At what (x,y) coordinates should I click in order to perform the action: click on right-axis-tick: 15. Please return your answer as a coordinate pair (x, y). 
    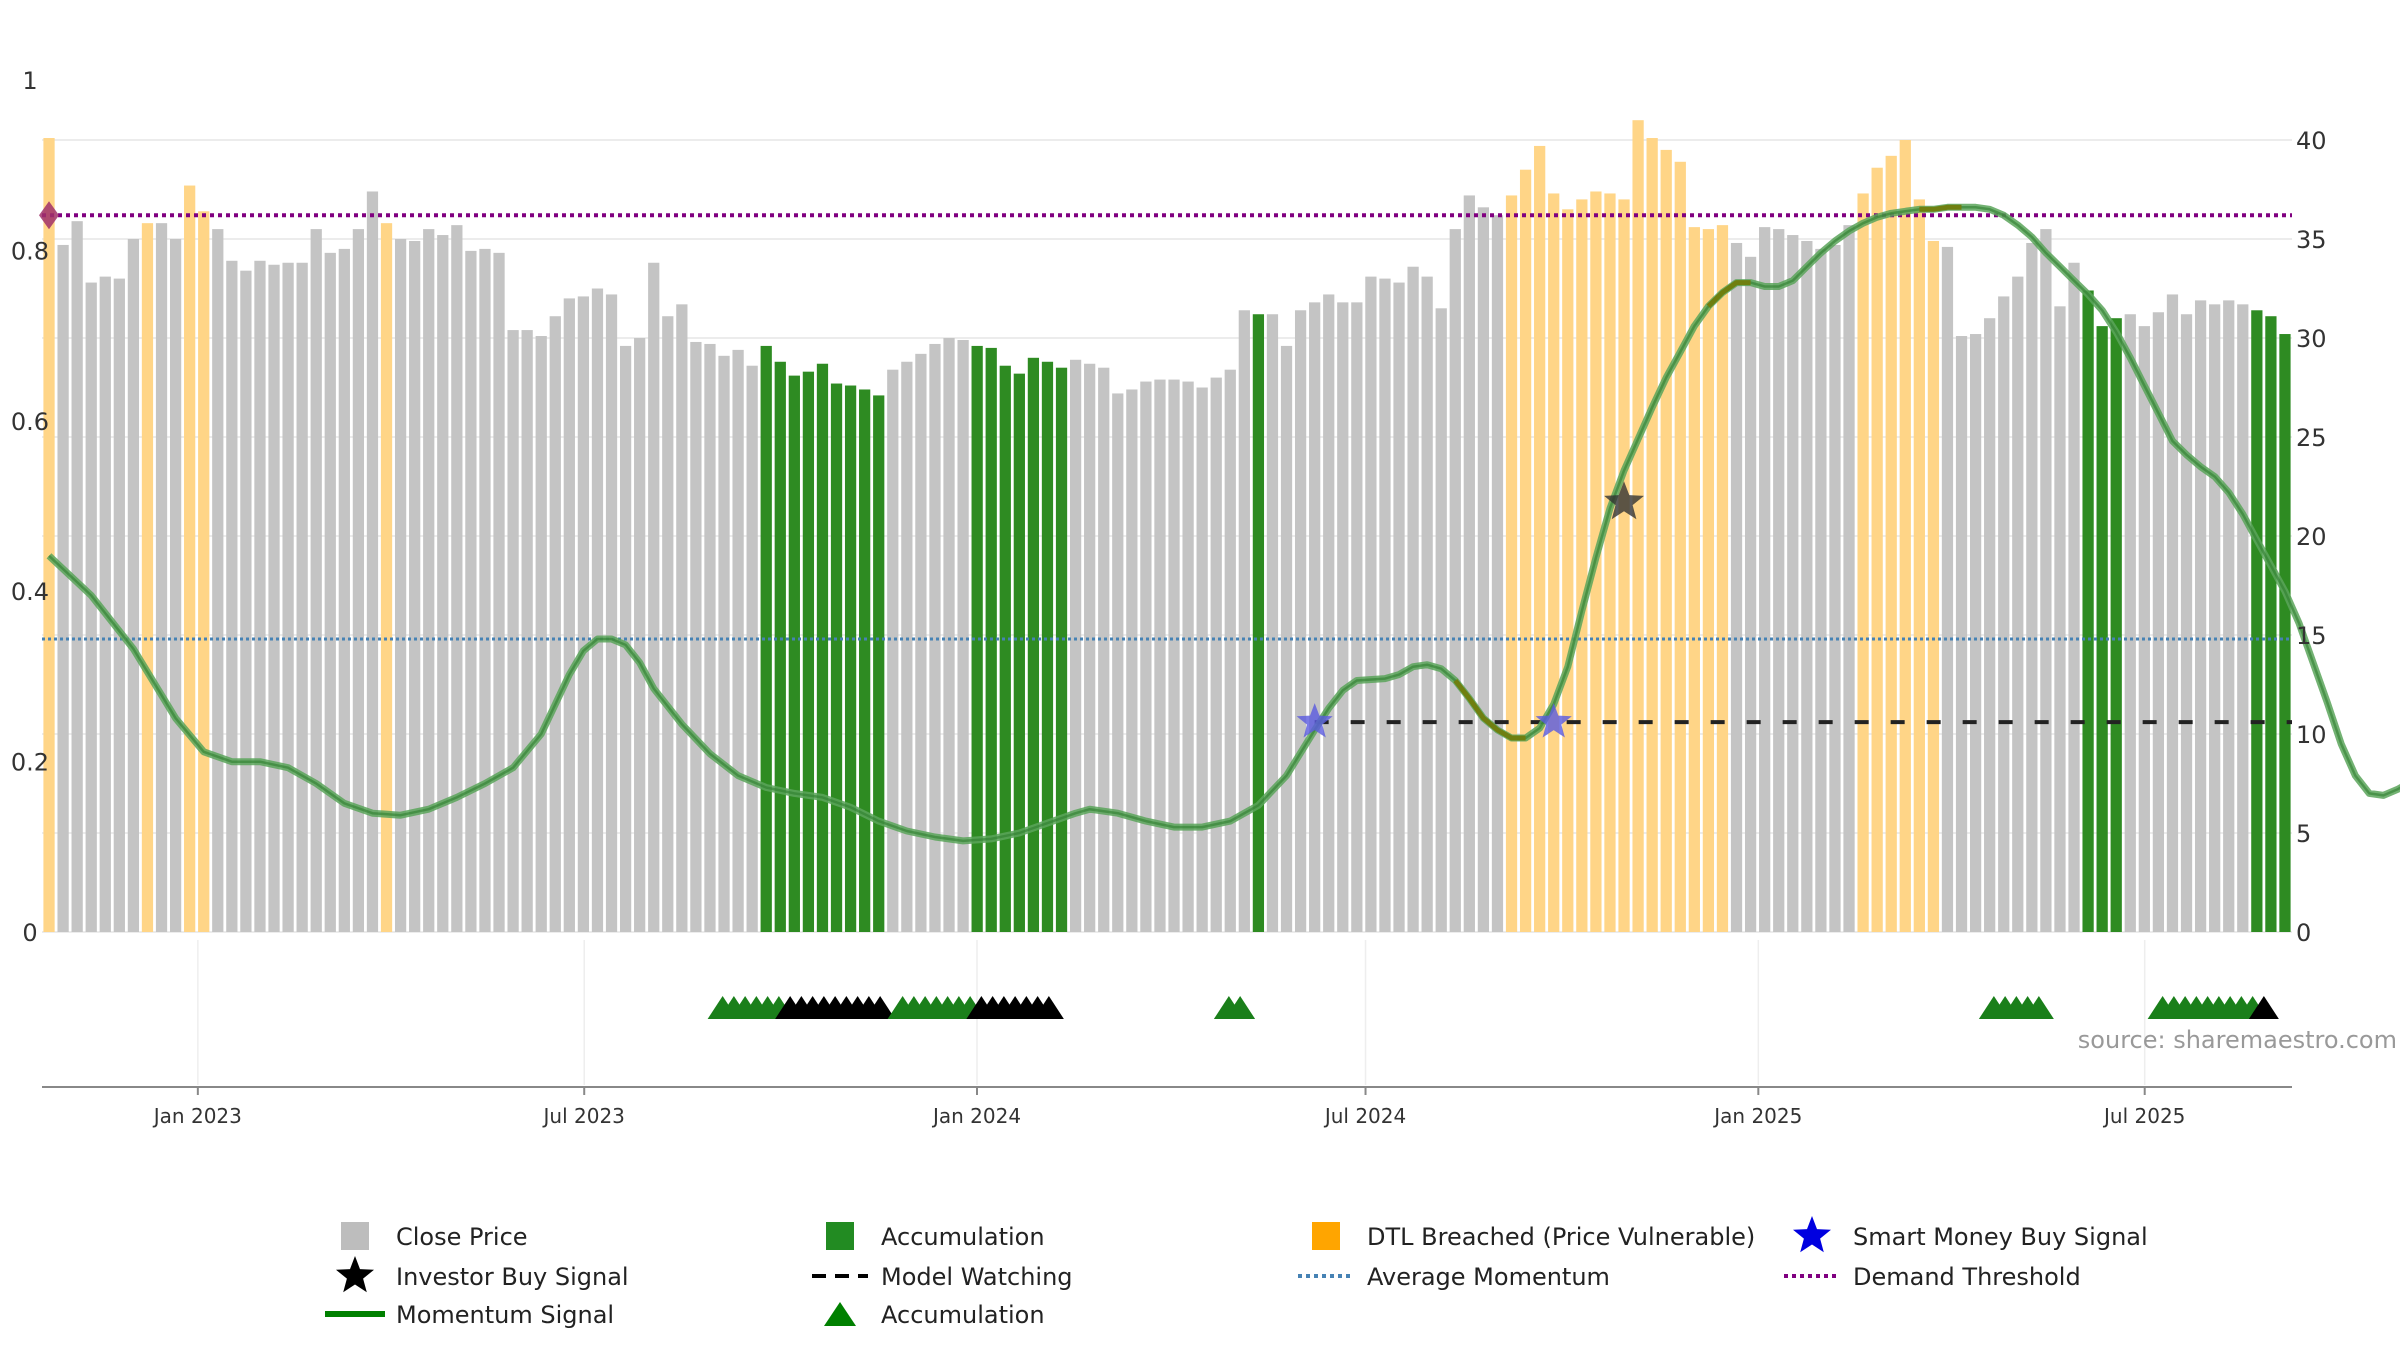
    Looking at the image, I should click on (2311, 636).